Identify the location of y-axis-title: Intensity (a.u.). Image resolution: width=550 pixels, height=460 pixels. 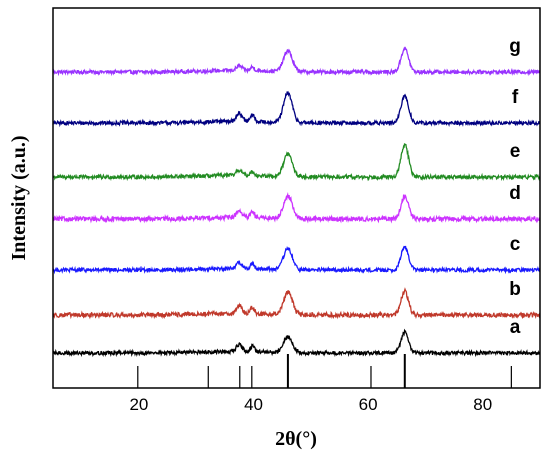
(19, 197).